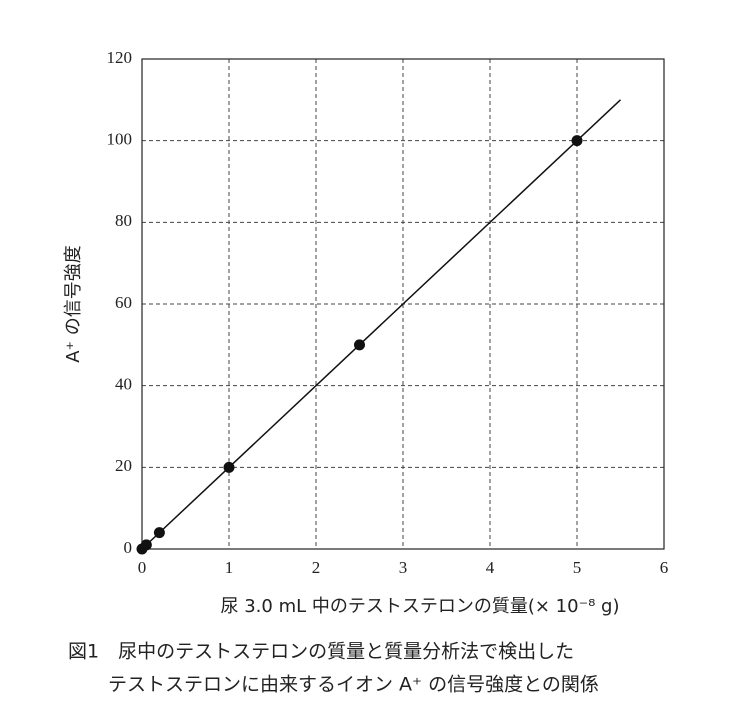 The image size is (744, 701). Describe the element at coordinates (123, 302) in the screenshot. I see `y-tick-label: 60` at that location.